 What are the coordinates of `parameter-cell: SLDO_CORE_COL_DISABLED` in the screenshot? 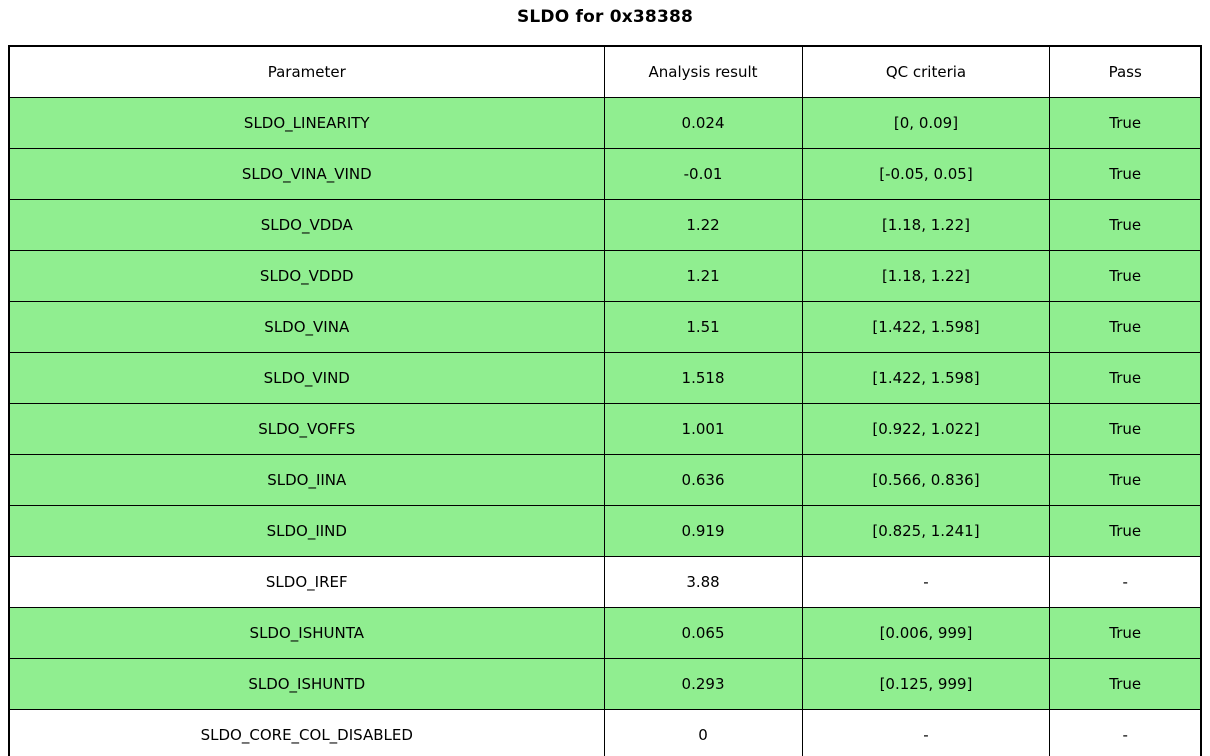 It's located at (306, 732).